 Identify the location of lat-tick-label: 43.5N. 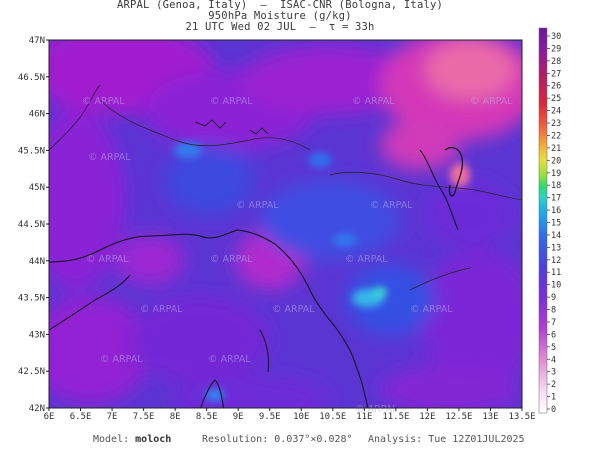
(31, 299).